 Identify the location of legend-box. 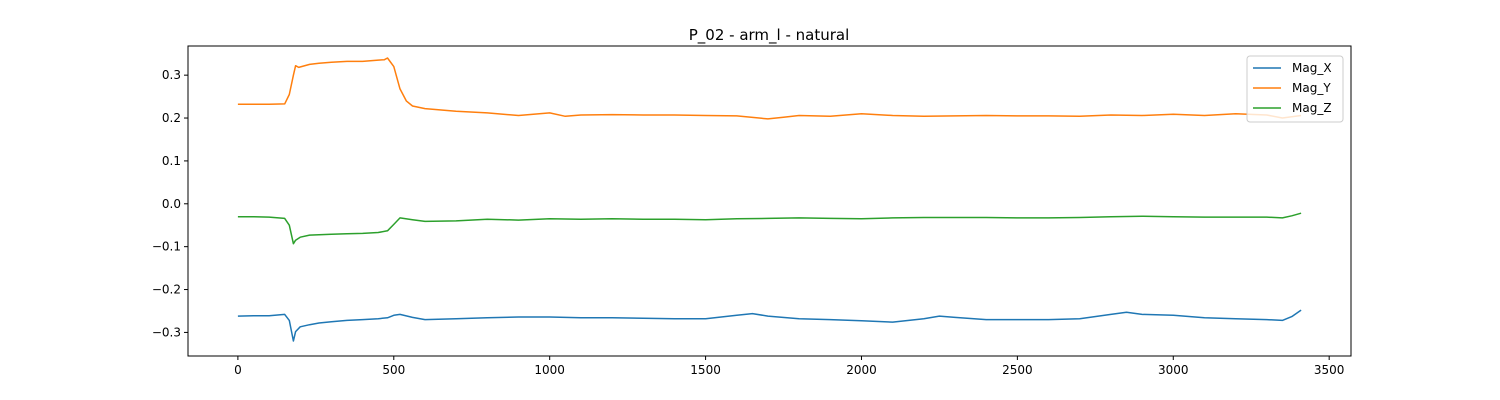
(1295, 89).